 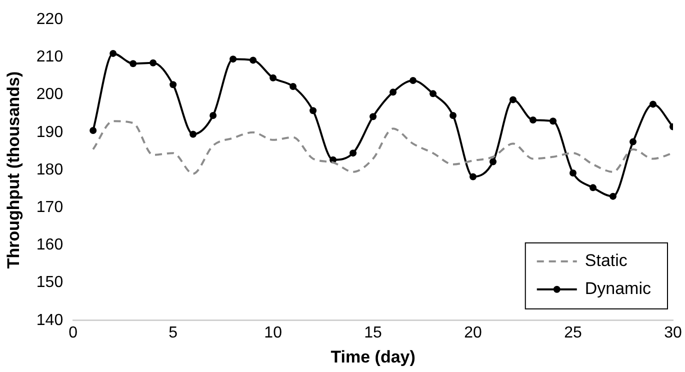 I want to click on y-tick-label: 150, so click(x=50, y=283).